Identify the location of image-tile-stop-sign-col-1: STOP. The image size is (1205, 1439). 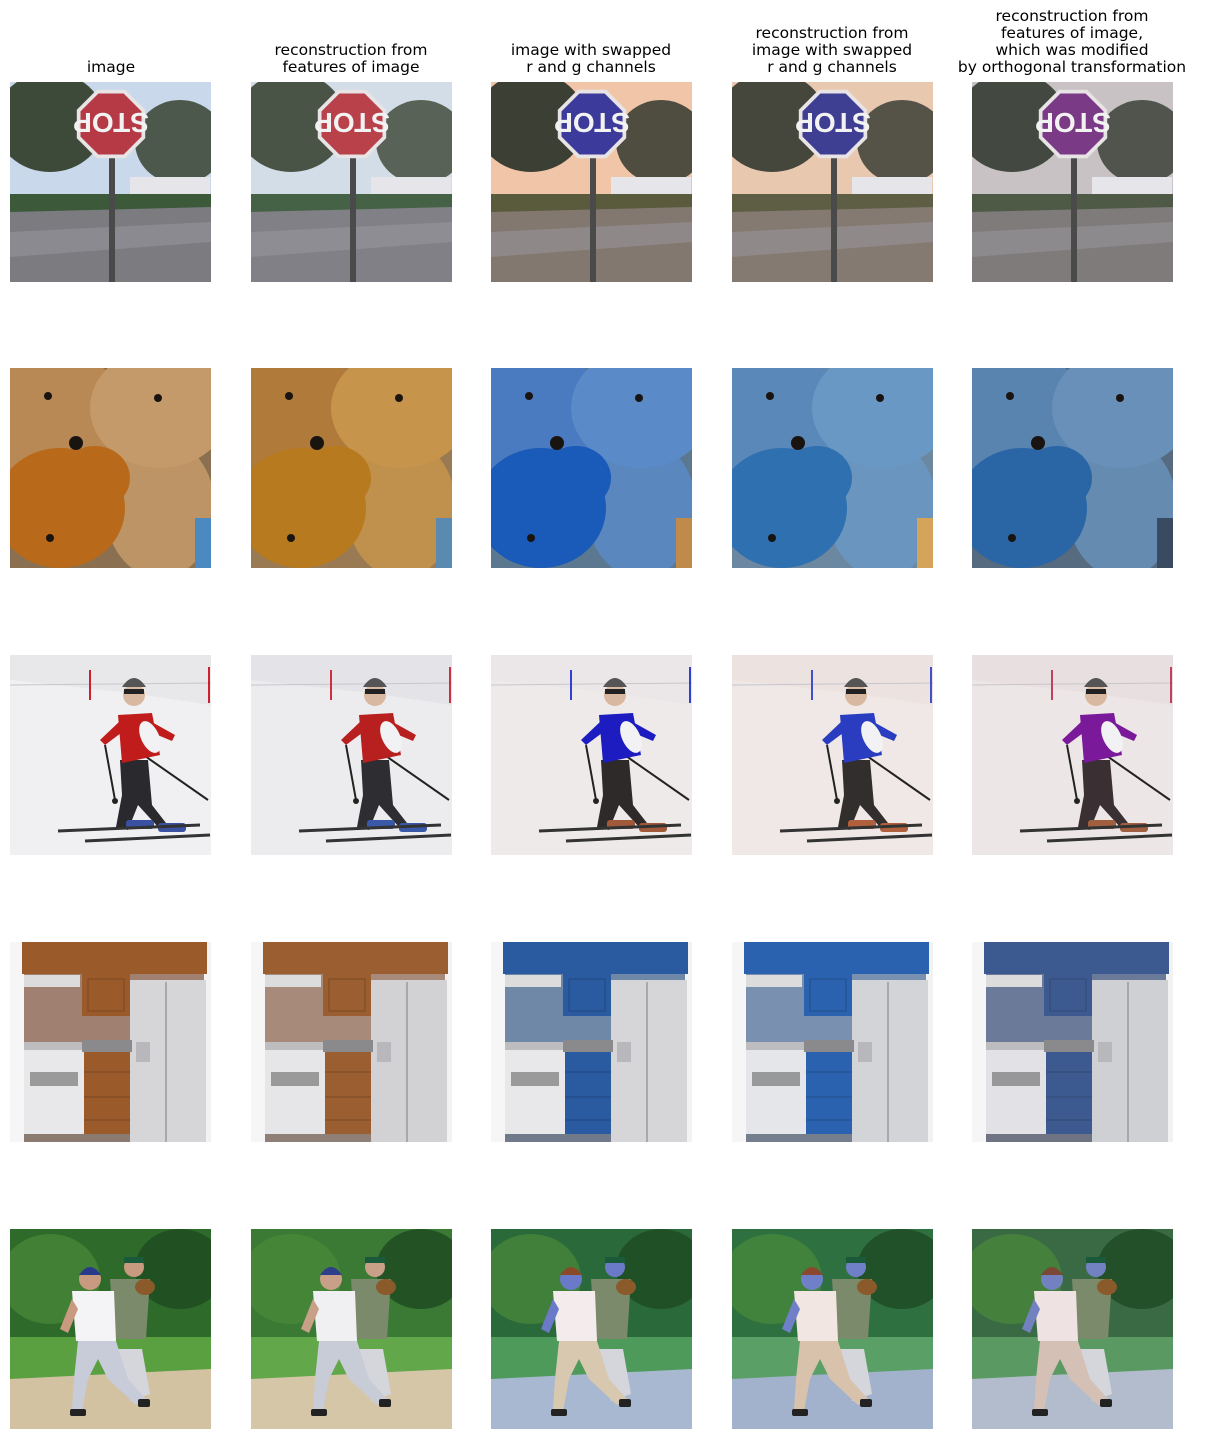
(110, 182).